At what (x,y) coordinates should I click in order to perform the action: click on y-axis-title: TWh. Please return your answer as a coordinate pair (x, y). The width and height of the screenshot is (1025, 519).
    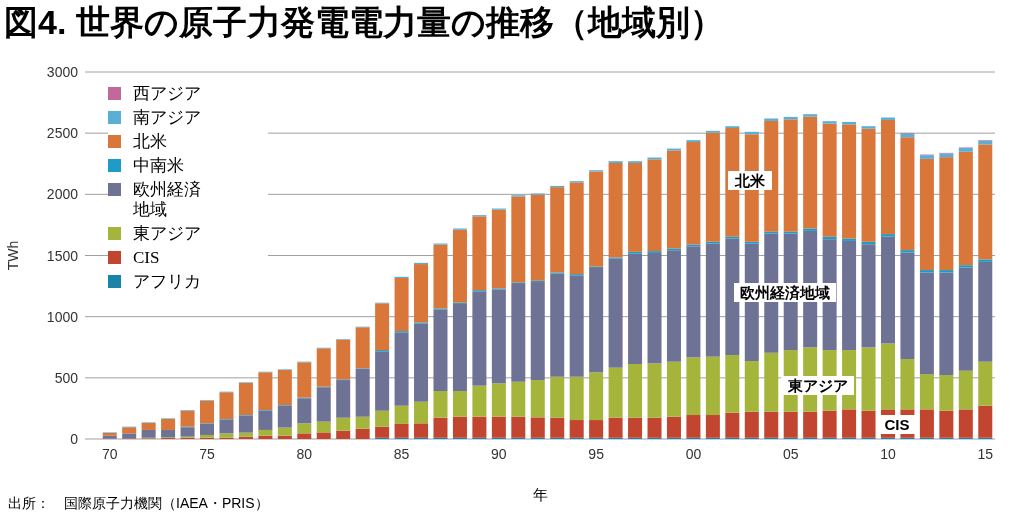
    Looking at the image, I should click on (13, 255).